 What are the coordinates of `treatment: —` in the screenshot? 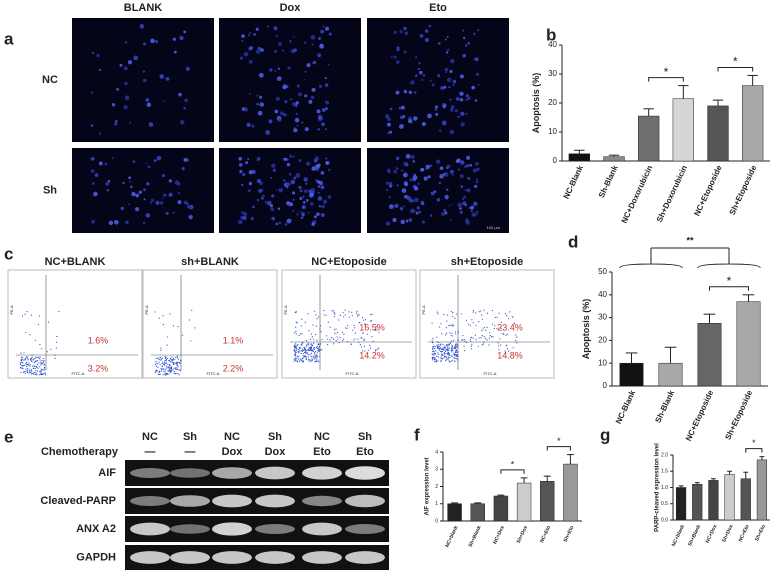 It's located at (150, 452).